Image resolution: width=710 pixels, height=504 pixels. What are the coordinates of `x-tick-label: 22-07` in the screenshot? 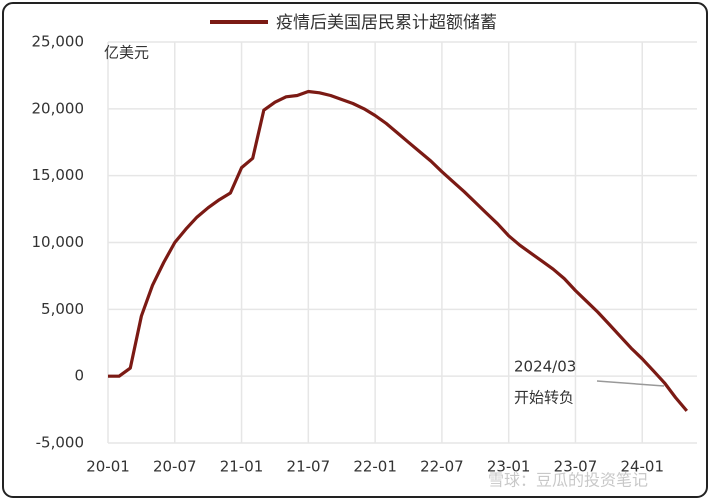 It's located at (442, 467).